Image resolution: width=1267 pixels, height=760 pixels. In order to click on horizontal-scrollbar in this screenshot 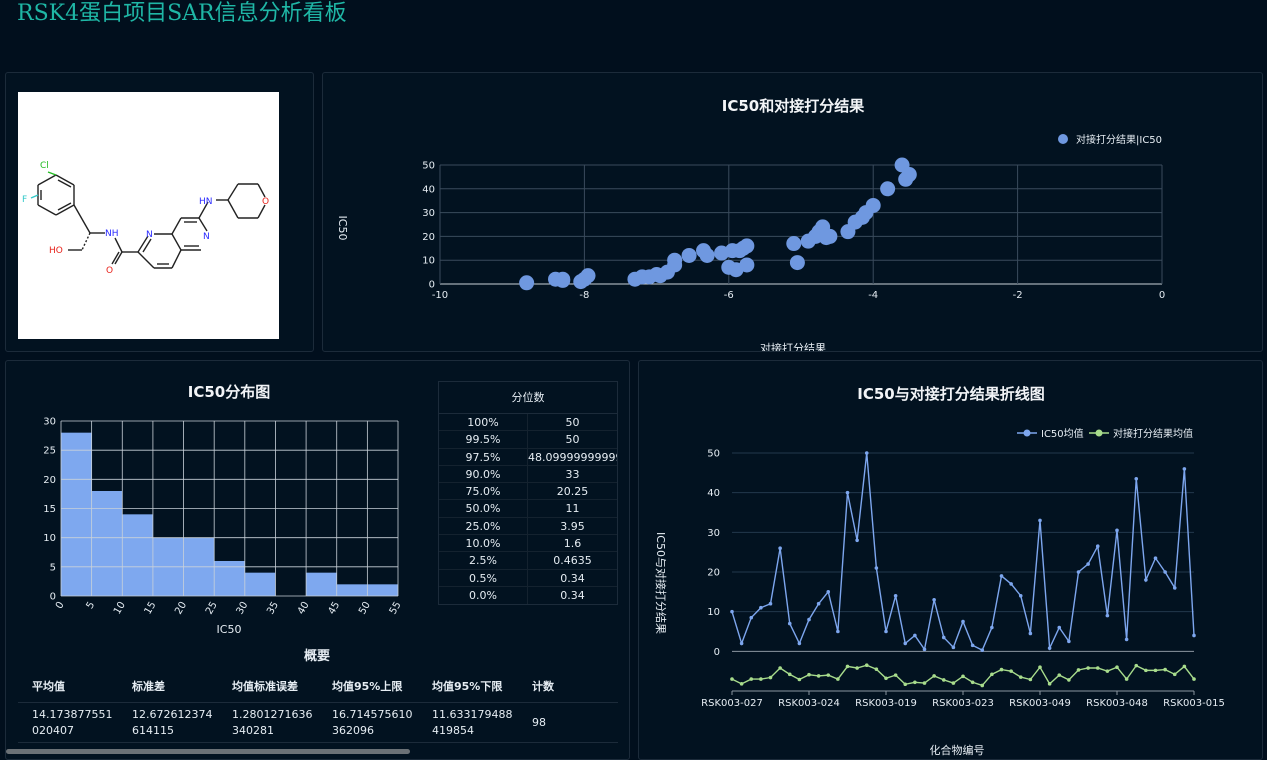, I will do `click(208, 751)`.